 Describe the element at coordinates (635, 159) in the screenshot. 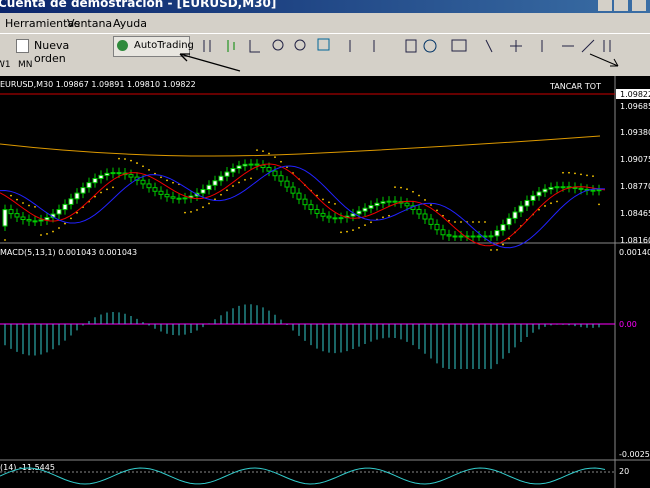

I see `price-label: 1.09075` at that location.